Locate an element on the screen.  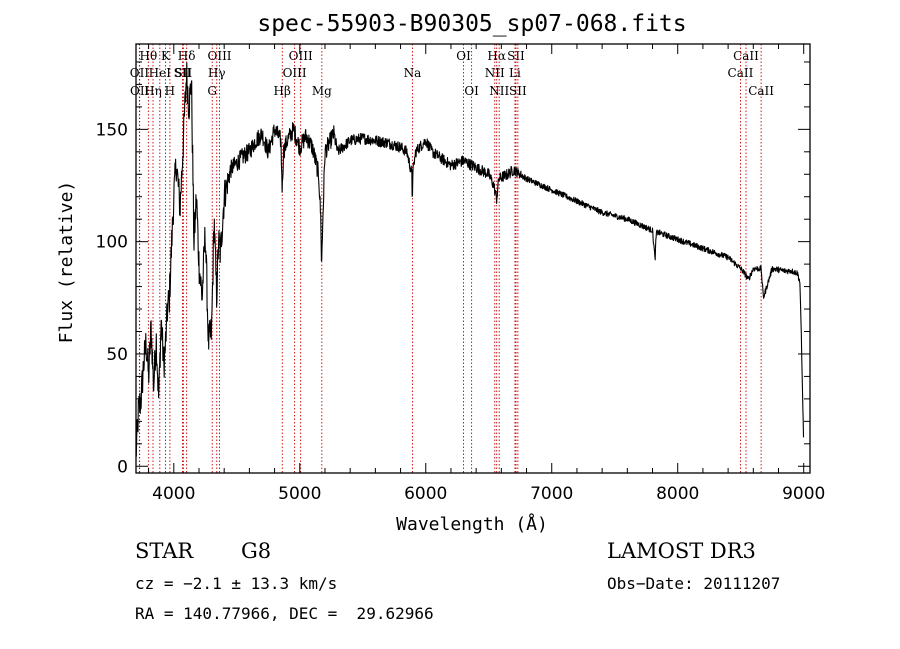
line-marker-label: Li is located at coordinates (515, 73).